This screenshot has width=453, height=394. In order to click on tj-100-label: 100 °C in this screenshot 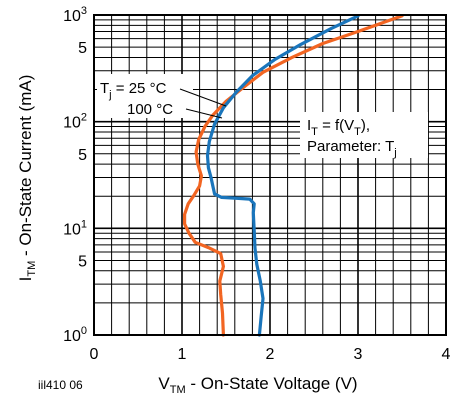, I will do `click(150, 109)`.